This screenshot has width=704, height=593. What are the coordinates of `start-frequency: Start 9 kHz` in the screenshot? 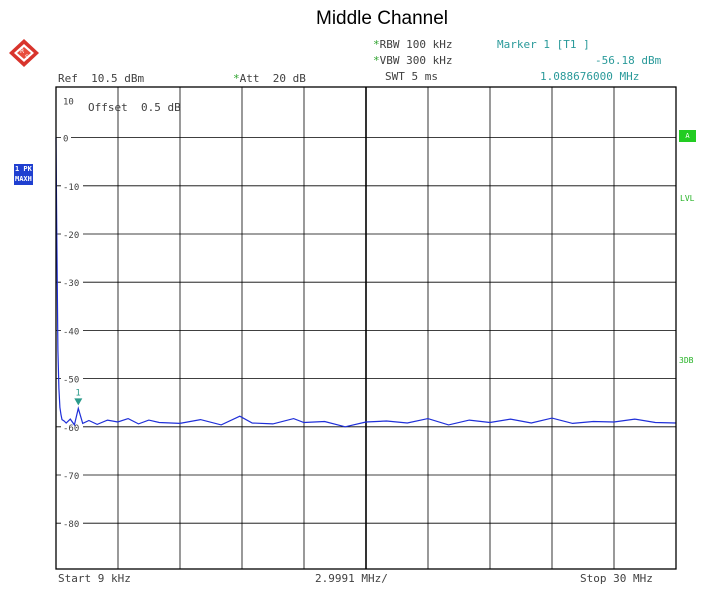 It's located at (94, 578).